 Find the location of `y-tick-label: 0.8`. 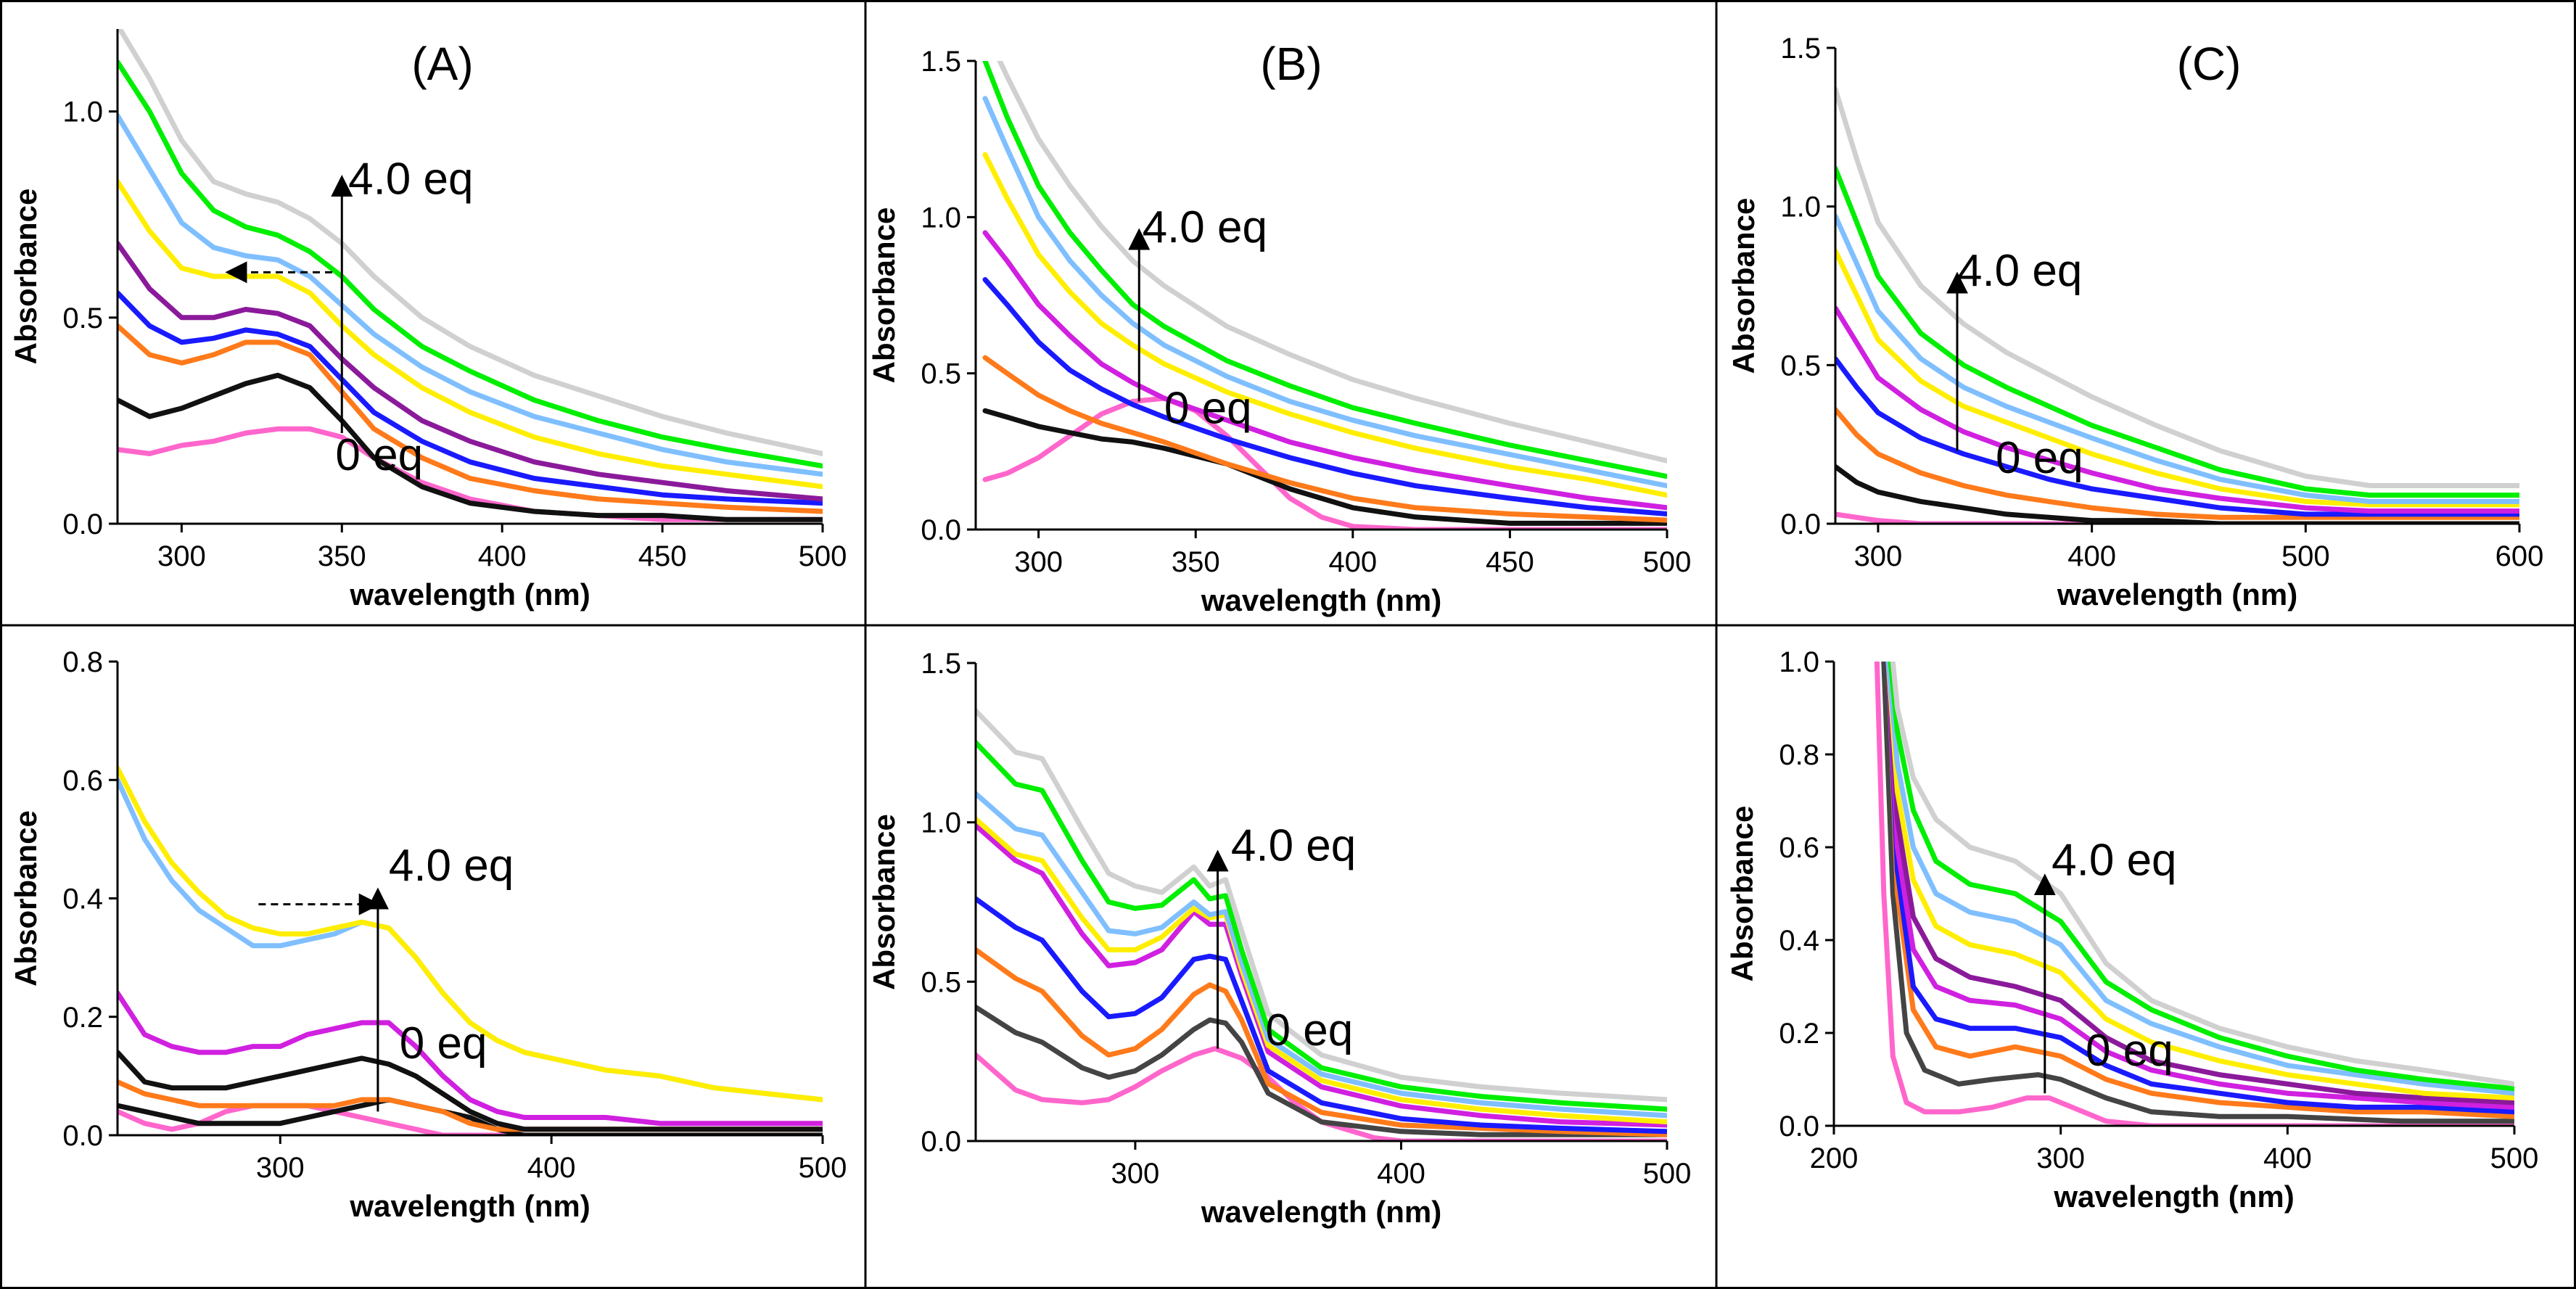

y-tick-label: 0.8 is located at coordinates (1799, 755).